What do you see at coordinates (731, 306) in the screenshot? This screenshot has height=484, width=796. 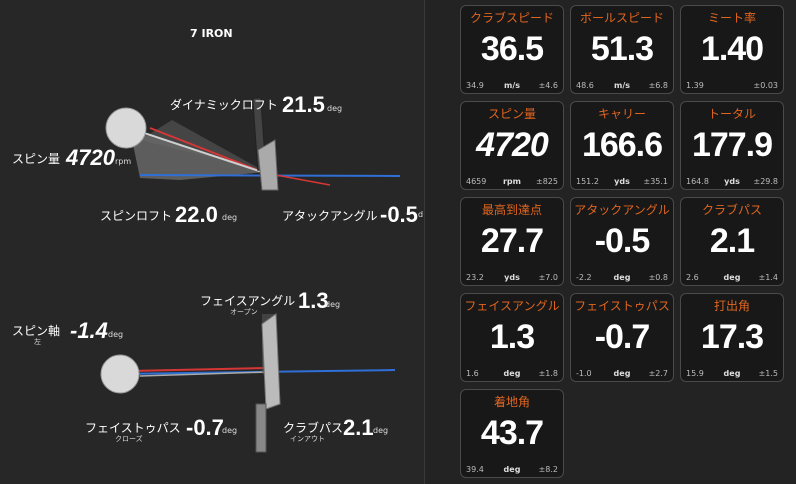 I see `tile-label: 打出角` at bounding box center [731, 306].